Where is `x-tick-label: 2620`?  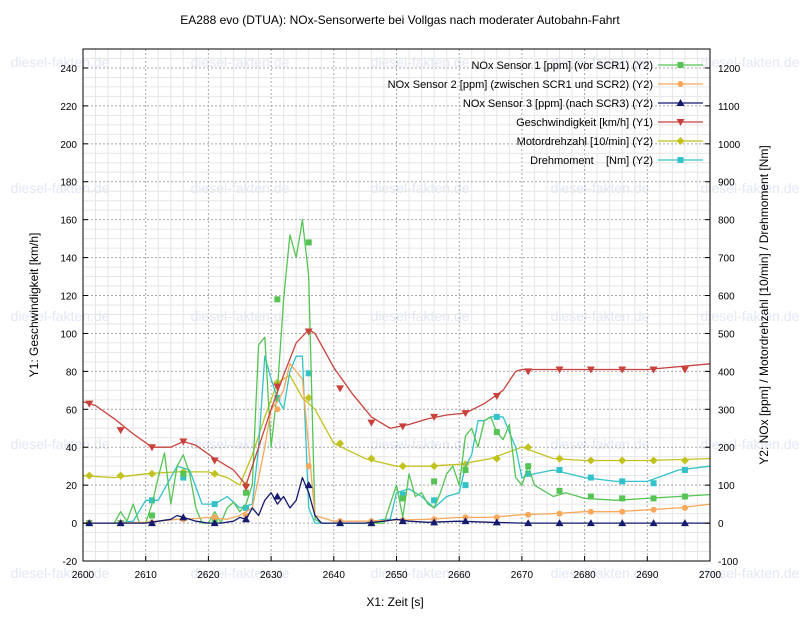 x-tick-label: 2620 is located at coordinates (208, 575).